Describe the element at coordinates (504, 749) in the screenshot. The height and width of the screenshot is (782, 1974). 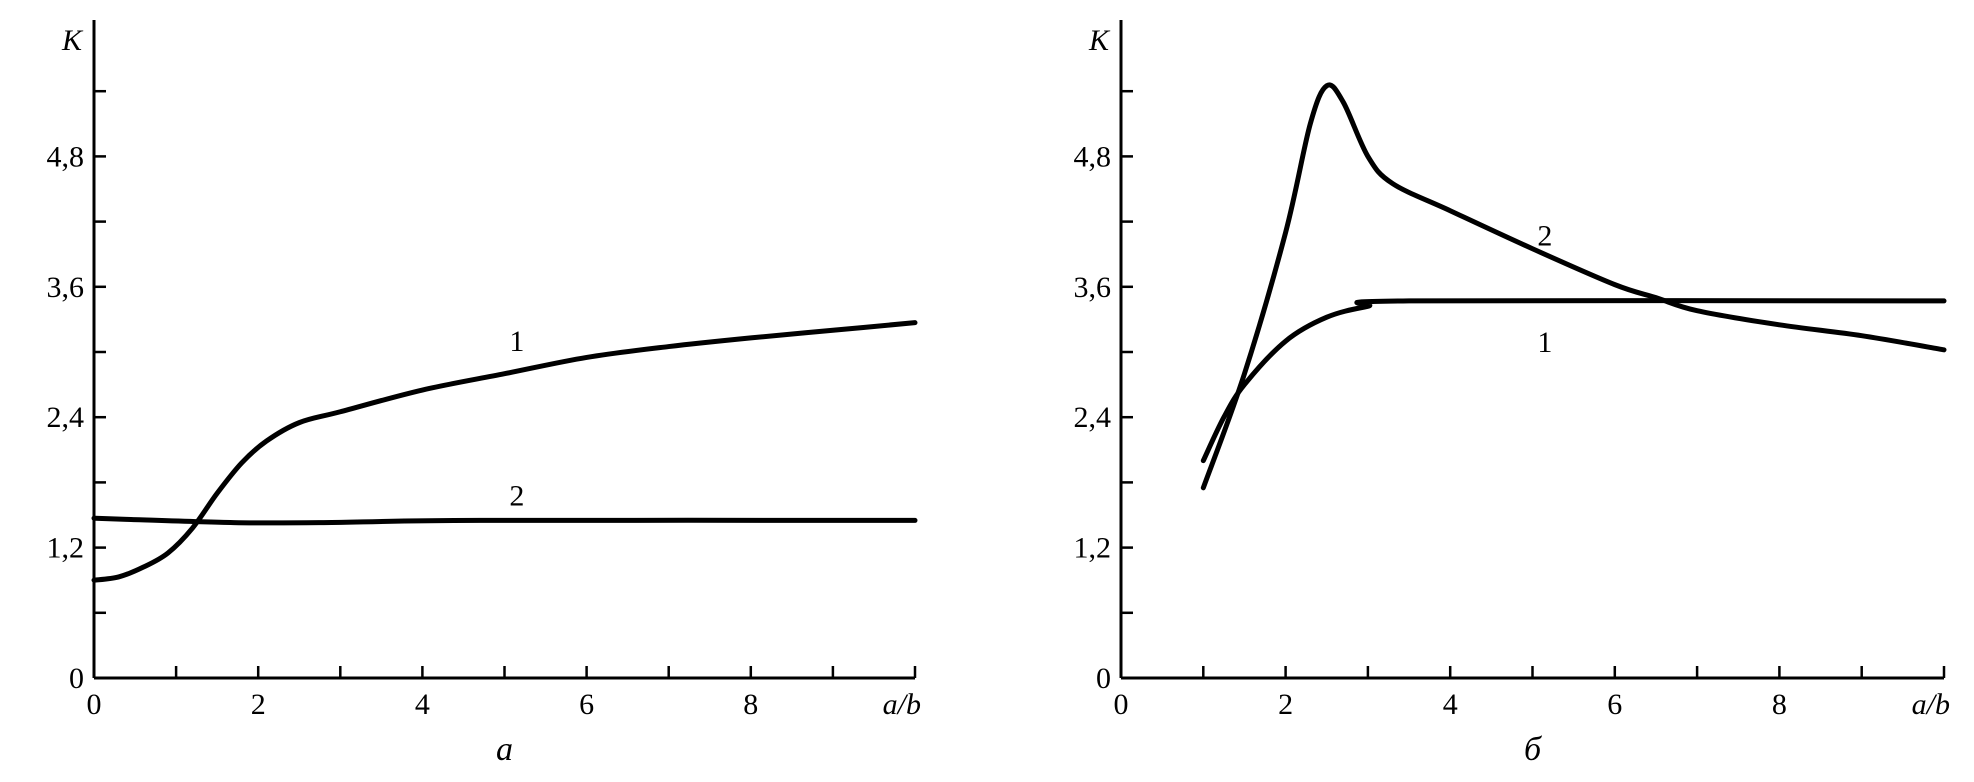
I see `panel-label: а` at that location.